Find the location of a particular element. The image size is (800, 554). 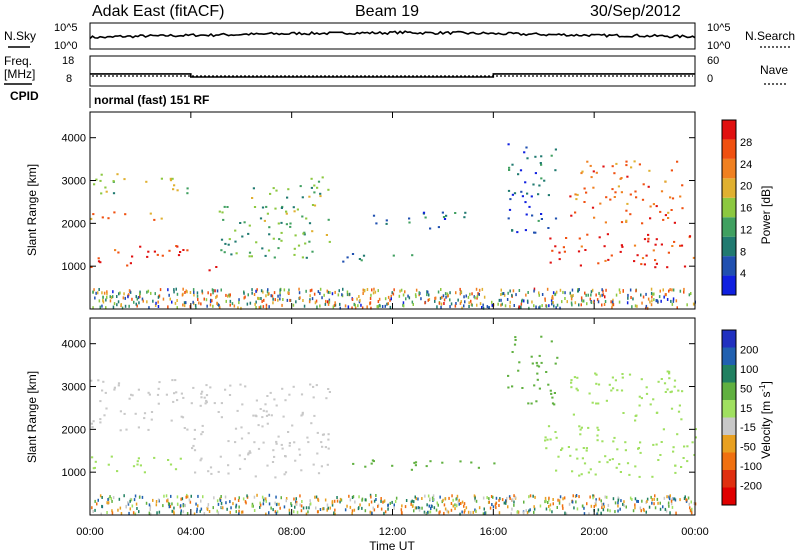

cpid-label: CPID is located at coordinates (24, 96).